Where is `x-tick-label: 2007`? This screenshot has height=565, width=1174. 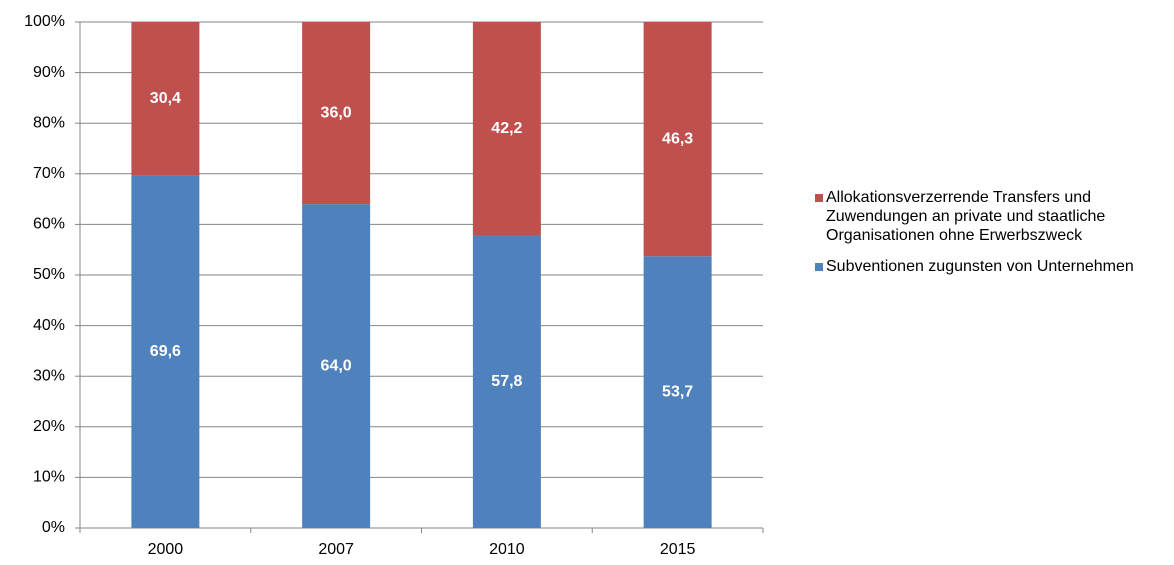 x-tick-label: 2007 is located at coordinates (336, 549).